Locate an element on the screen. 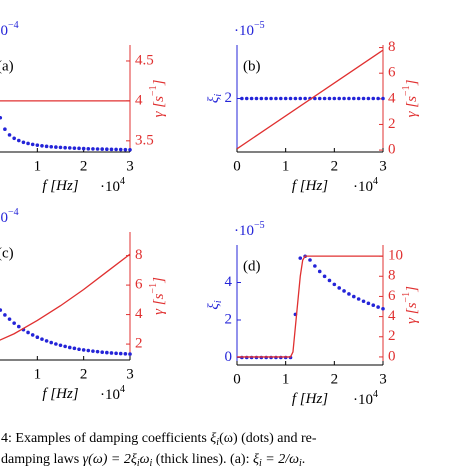 This screenshot has width=474, height=474. caption-text: (thick lines). (a): is located at coordinates (202, 459).